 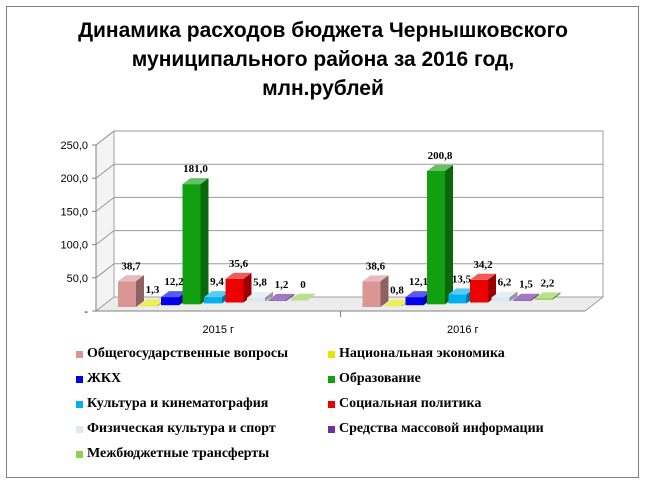 I want to click on x-tick-label: 2016 г, so click(x=463, y=330).